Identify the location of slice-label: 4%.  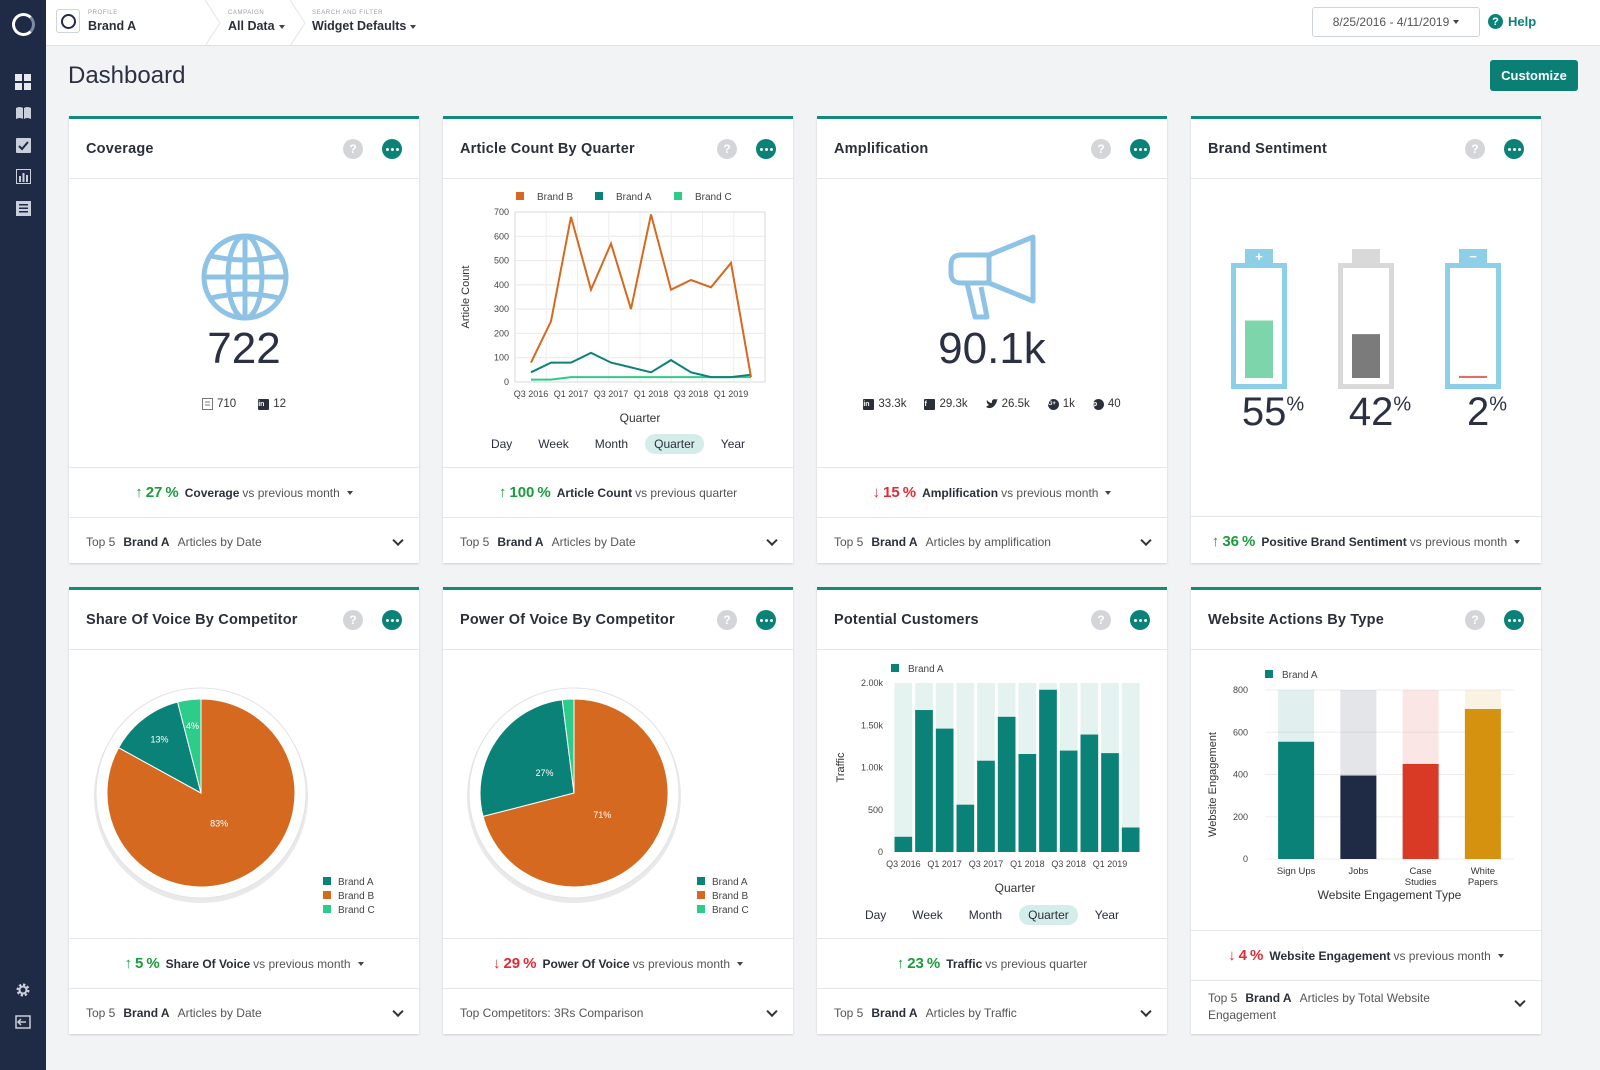
(192, 726).